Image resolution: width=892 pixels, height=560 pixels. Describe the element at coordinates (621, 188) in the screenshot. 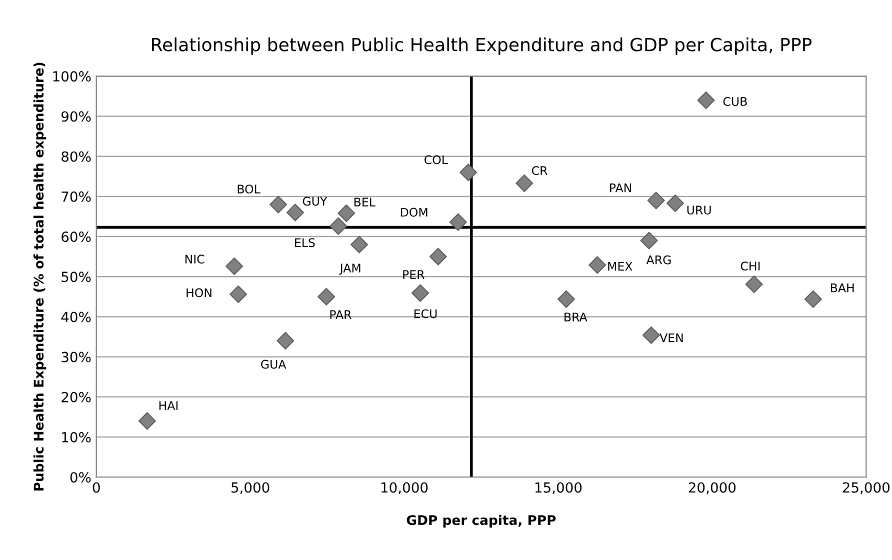

I see `annotation: PAN` at that location.